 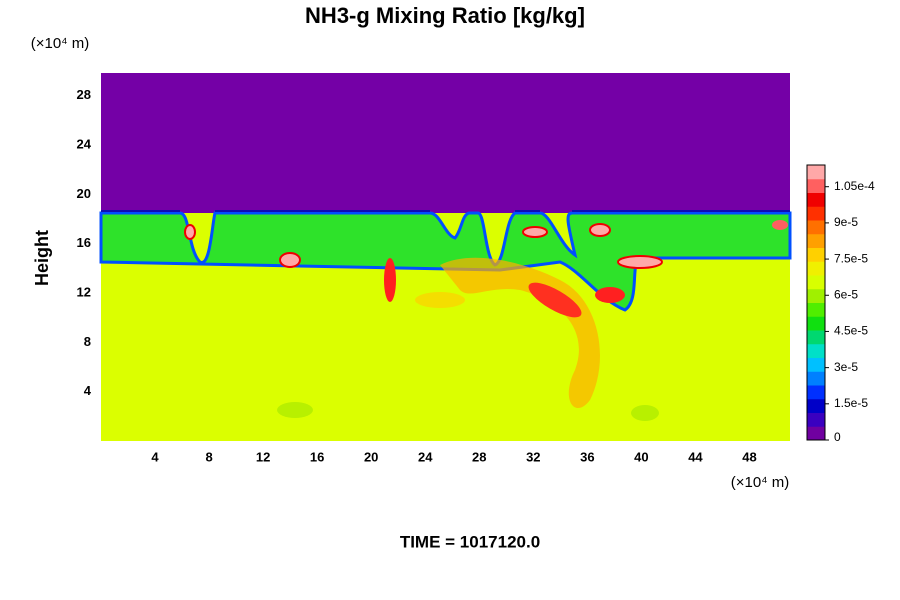 What do you see at coordinates (533, 456) in the screenshot?
I see `x-tick-label: 32` at bounding box center [533, 456].